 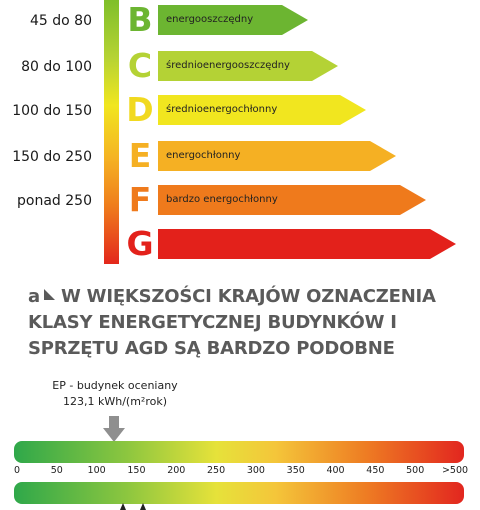 What do you see at coordinates (34, 296) in the screenshot?
I see `caption-prefix: a` at bounding box center [34, 296].